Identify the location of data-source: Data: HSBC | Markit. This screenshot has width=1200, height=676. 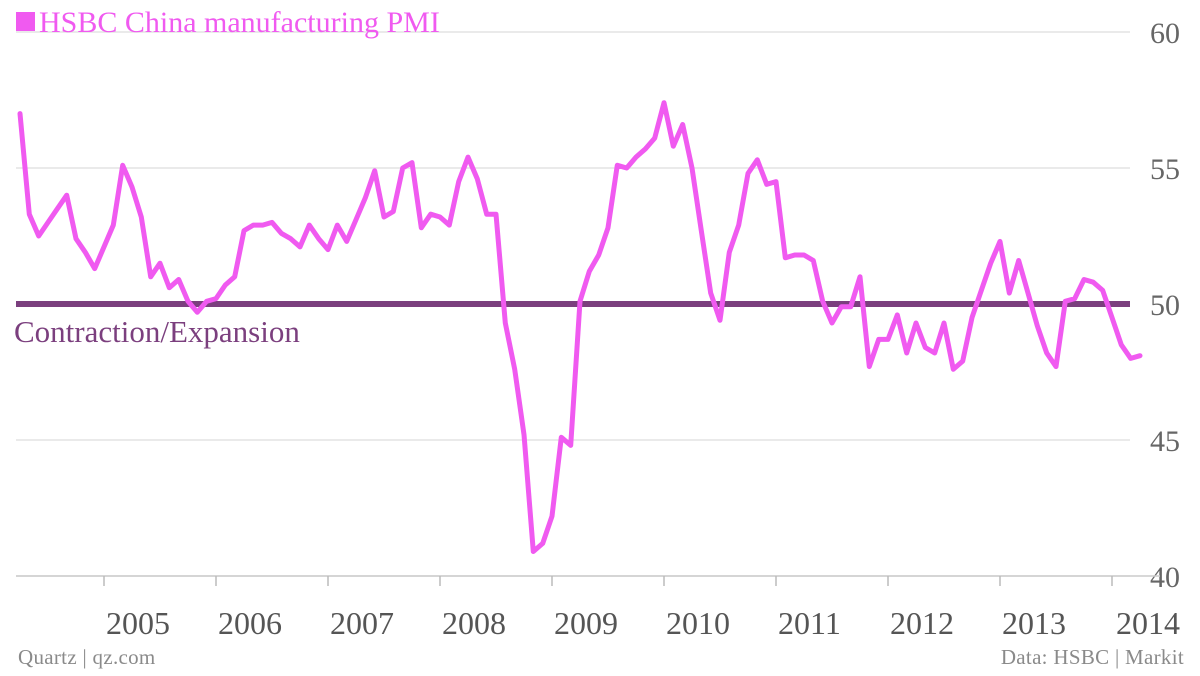
(1092, 657).